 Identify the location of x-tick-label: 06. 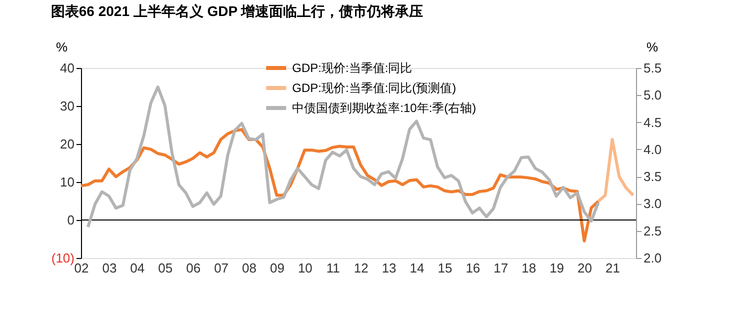
(193, 268).